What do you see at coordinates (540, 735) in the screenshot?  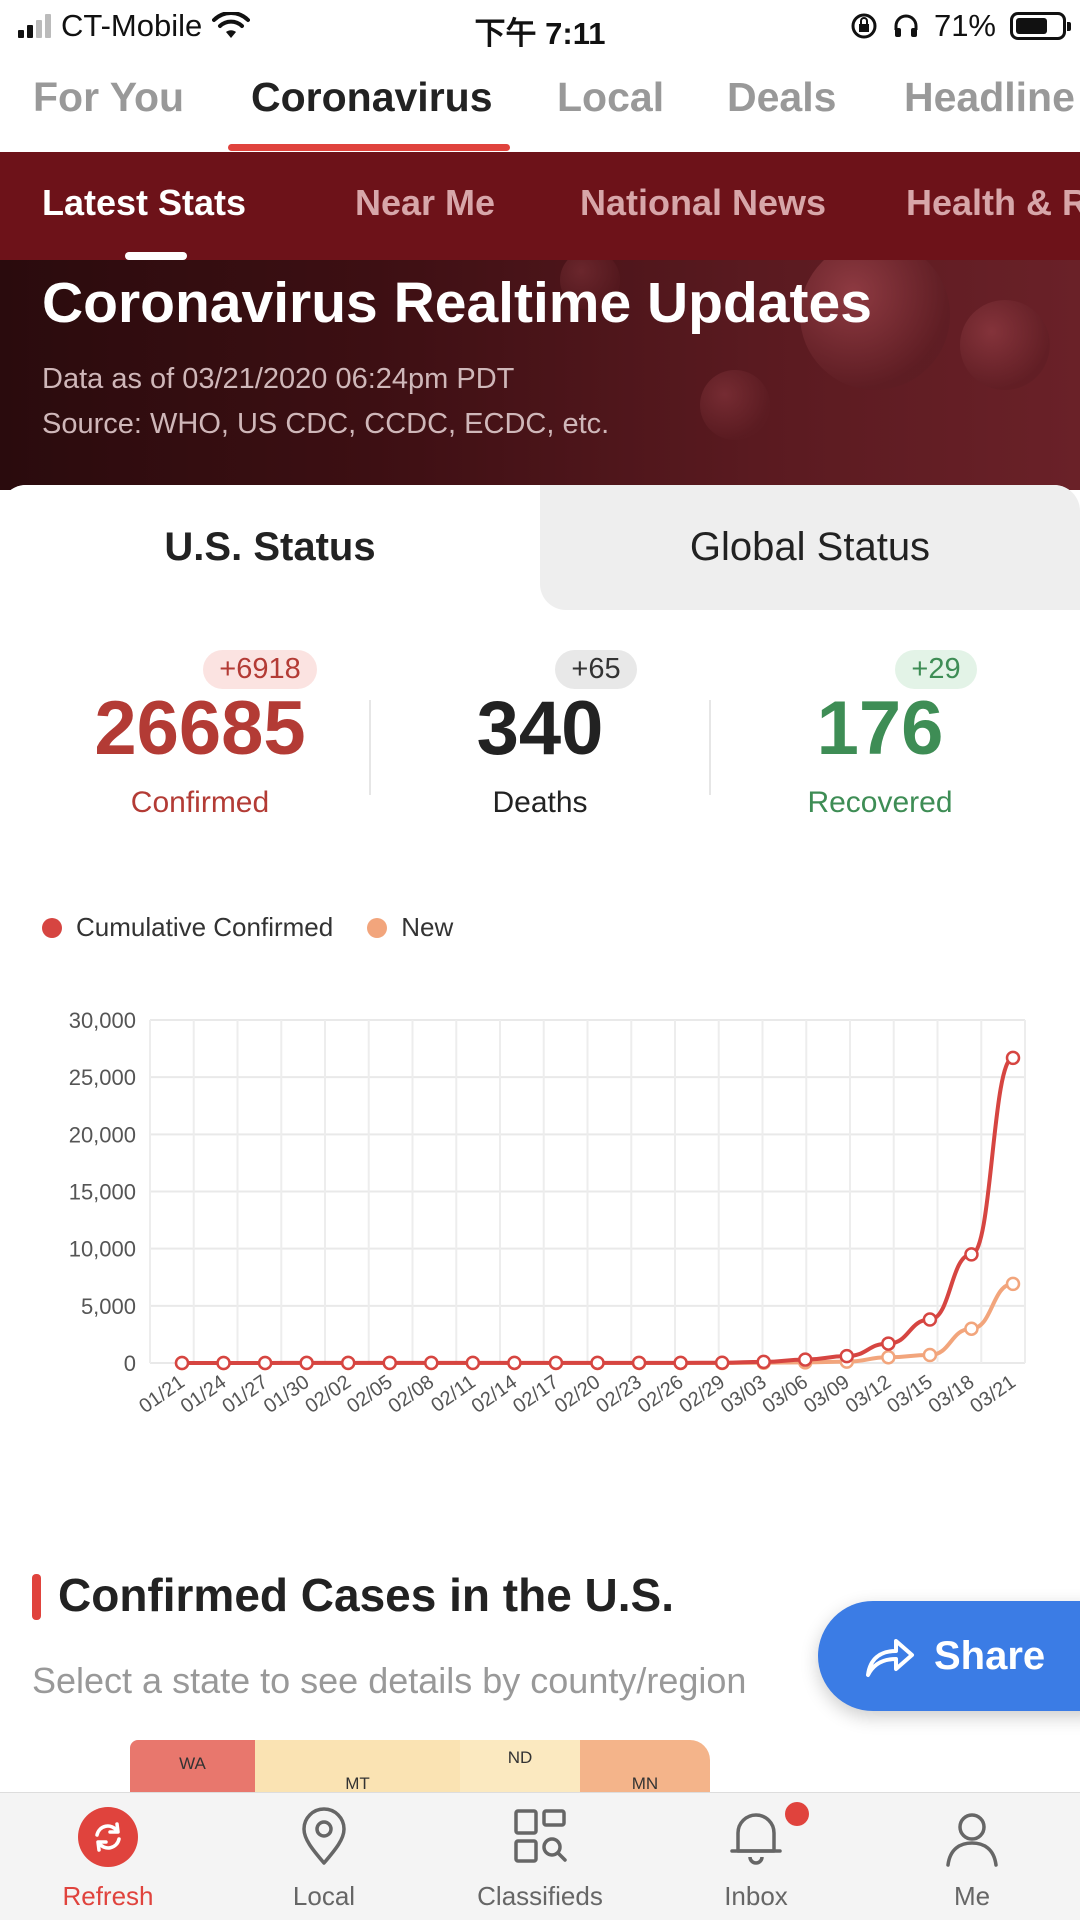 I see `stat-deaths: +65 340 Deaths` at bounding box center [540, 735].